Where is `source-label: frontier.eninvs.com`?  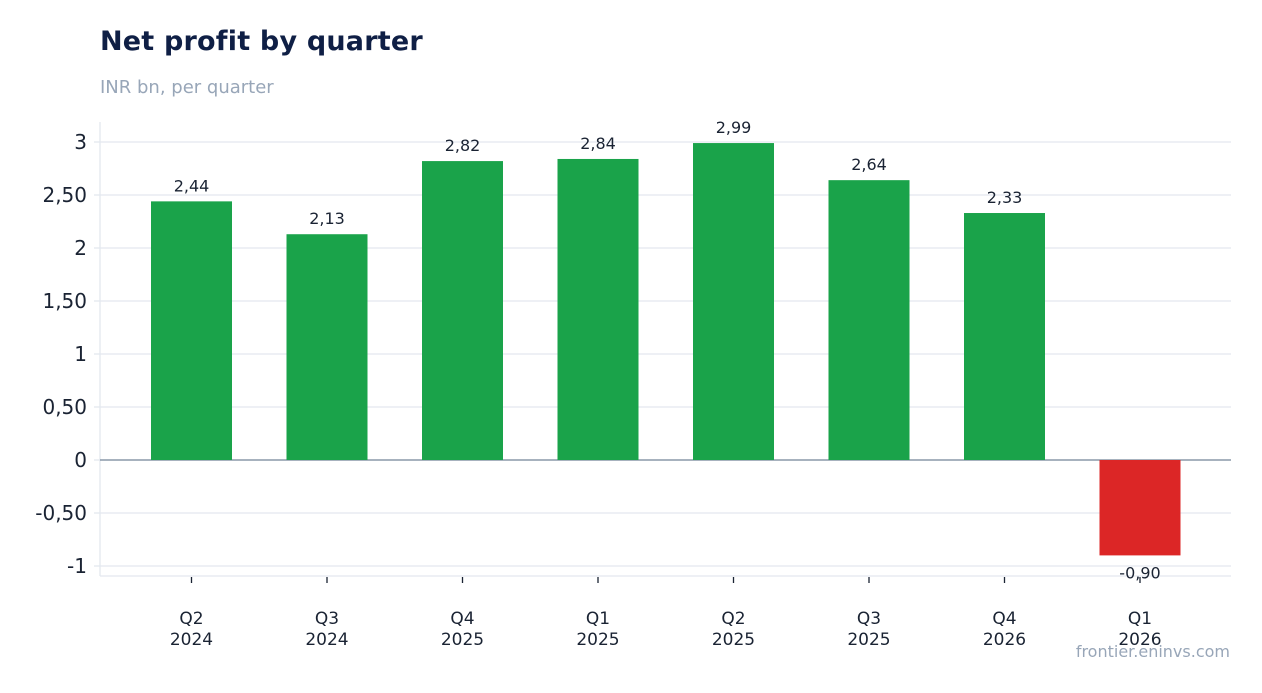
source-label: frontier.eninvs.com is located at coordinates (1152, 651).